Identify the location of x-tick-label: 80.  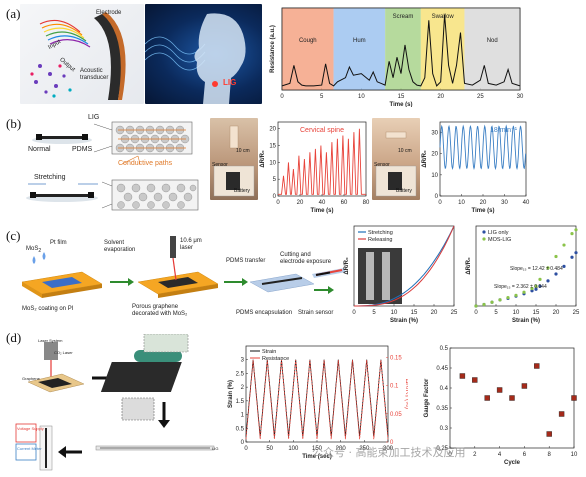
(366, 203).